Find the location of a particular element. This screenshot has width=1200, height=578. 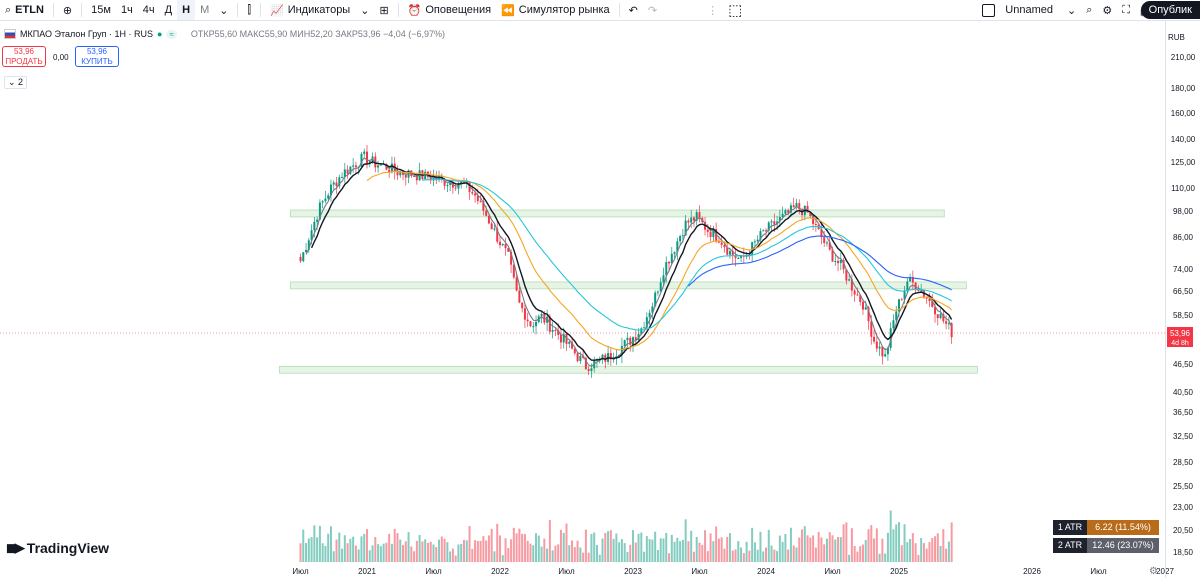

replay-button: ⏪ Симулятор рынка is located at coordinates (555, 10).